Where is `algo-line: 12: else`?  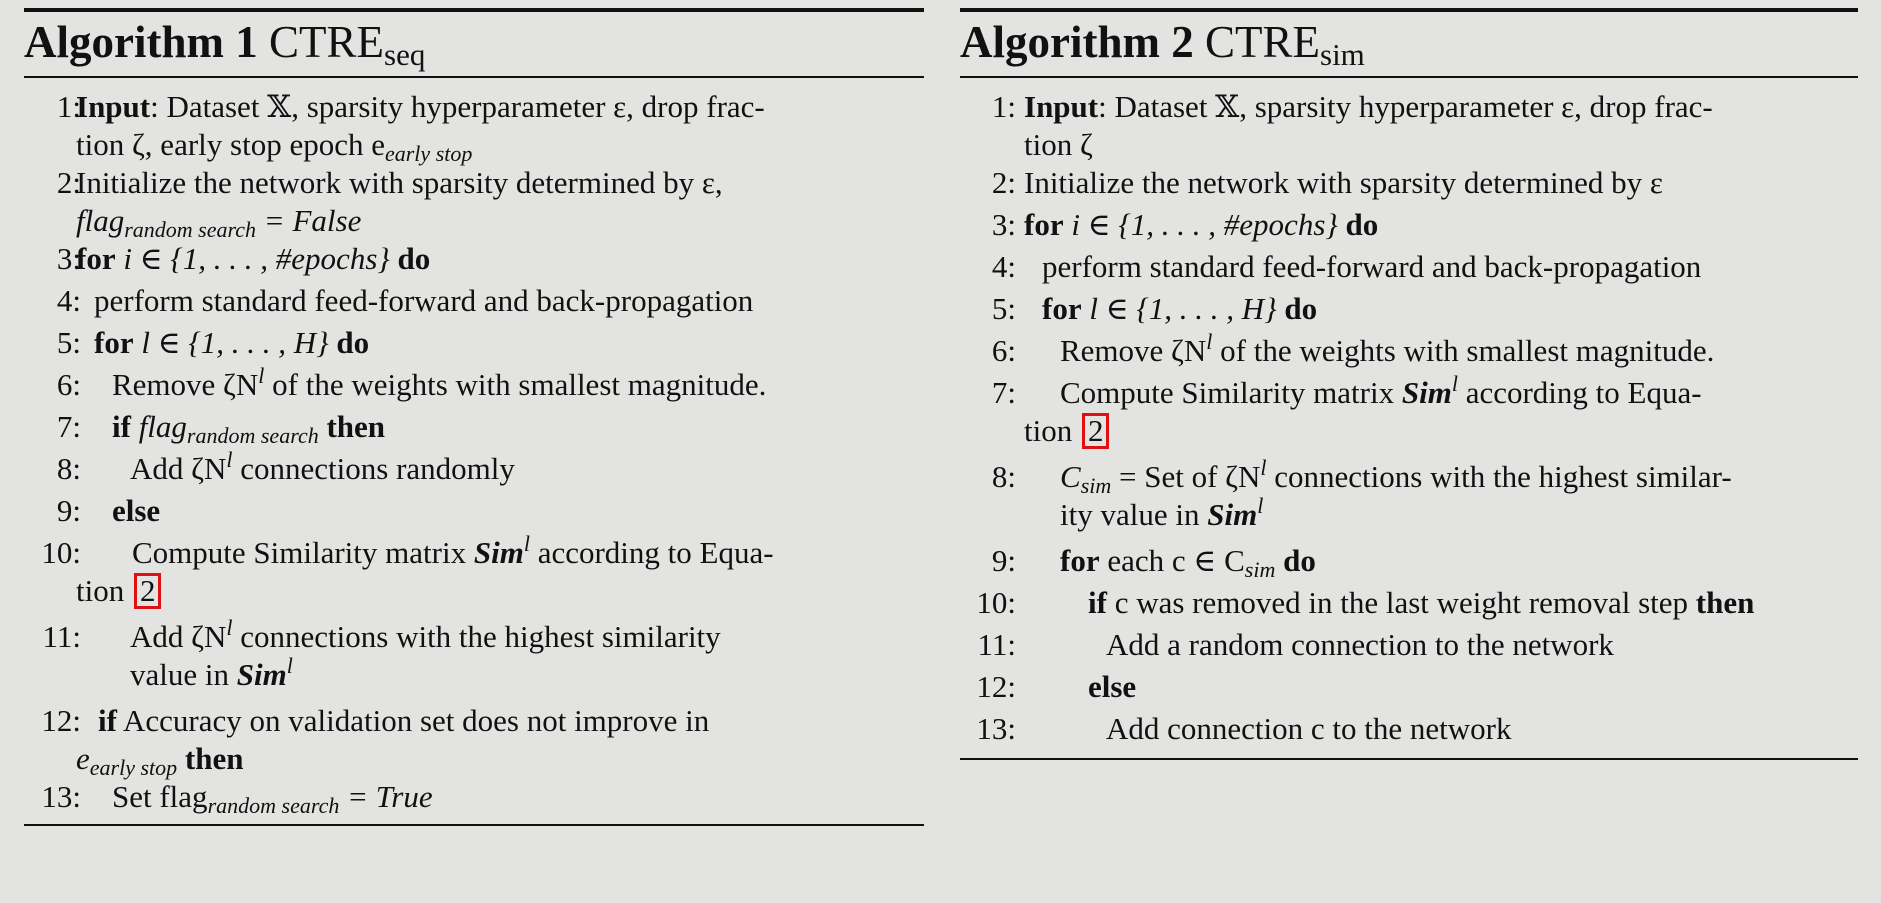
algo-line: 12: else is located at coordinates (1409, 689).